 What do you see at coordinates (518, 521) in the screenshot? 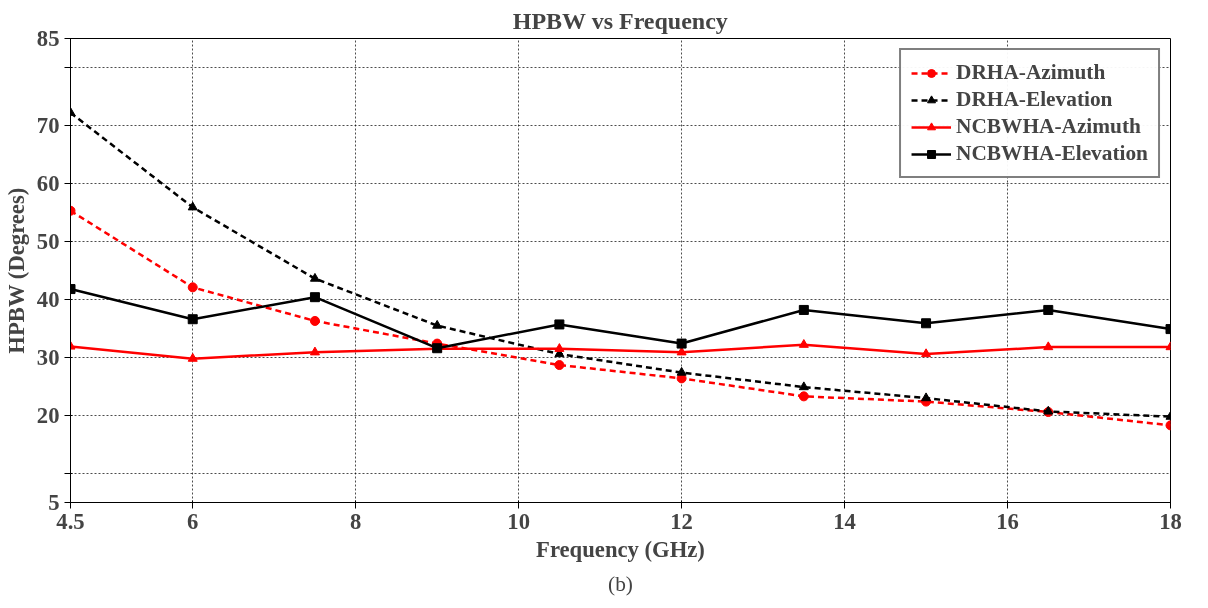
I see `x-tick-label: 10` at bounding box center [518, 521].